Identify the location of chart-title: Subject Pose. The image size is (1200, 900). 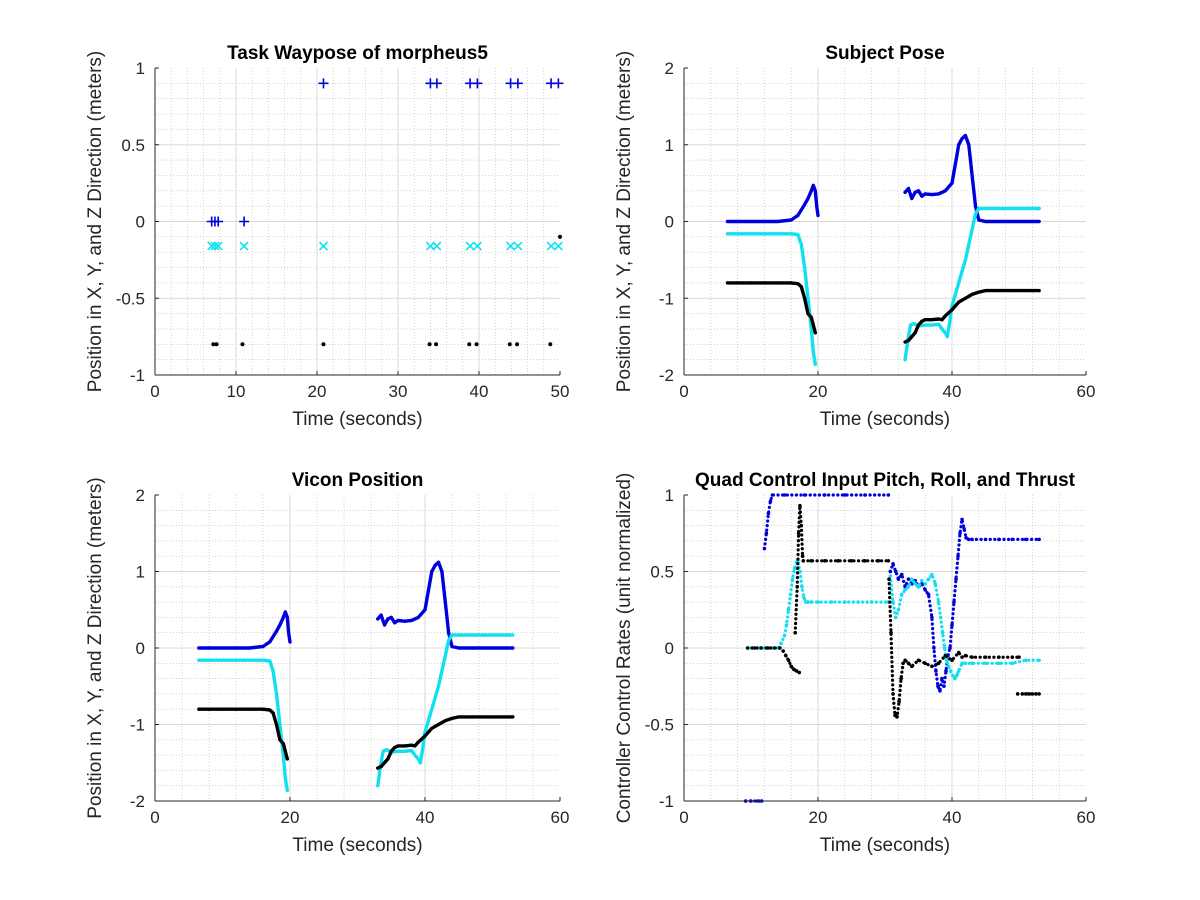
(884, 53).